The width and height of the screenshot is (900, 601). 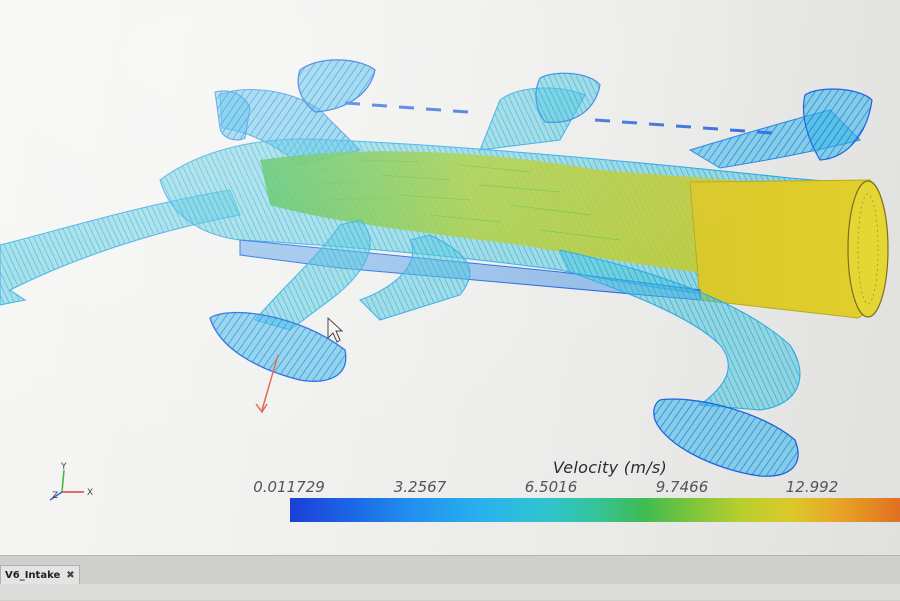 I want to click on triad-y-label: Y, so click(x=63, y=467).